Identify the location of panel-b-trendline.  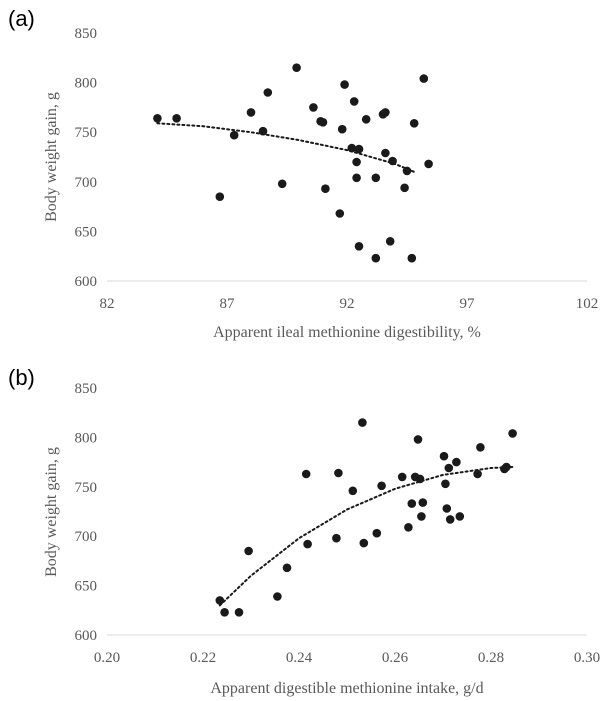
(366, 536).